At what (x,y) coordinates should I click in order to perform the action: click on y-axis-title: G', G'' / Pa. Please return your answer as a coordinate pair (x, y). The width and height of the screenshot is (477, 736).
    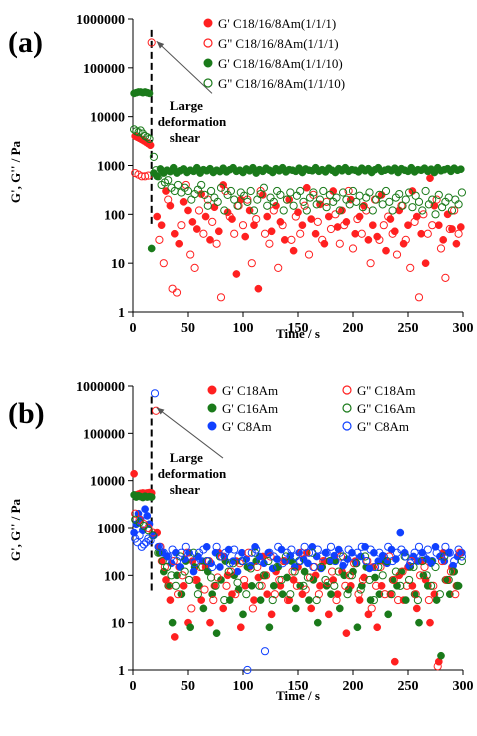
    Looking at the image, I should click on (15, 529).